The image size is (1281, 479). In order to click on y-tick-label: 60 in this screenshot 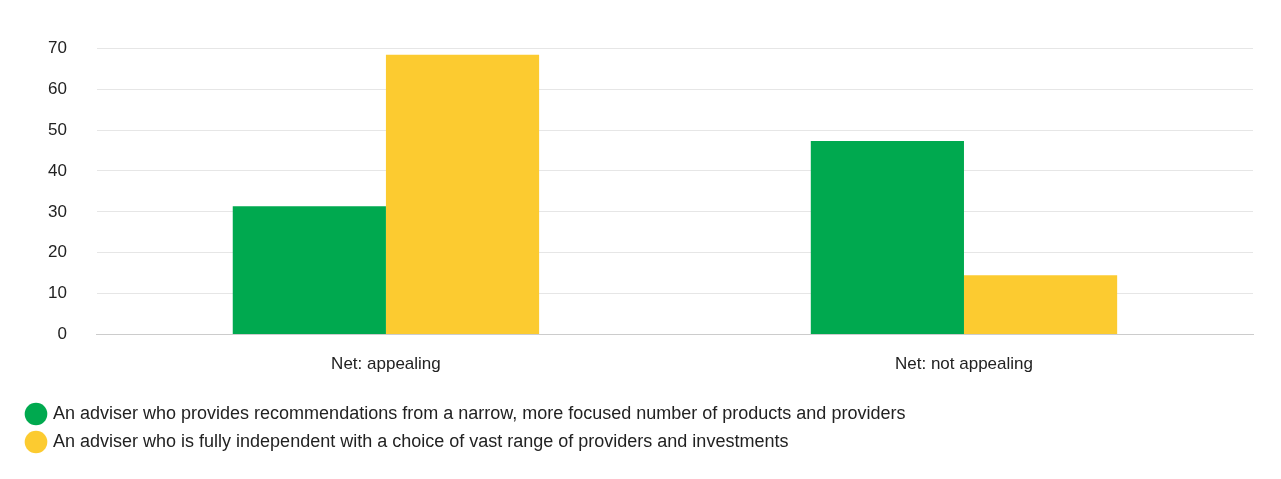, I will do `click(57, 88)`.